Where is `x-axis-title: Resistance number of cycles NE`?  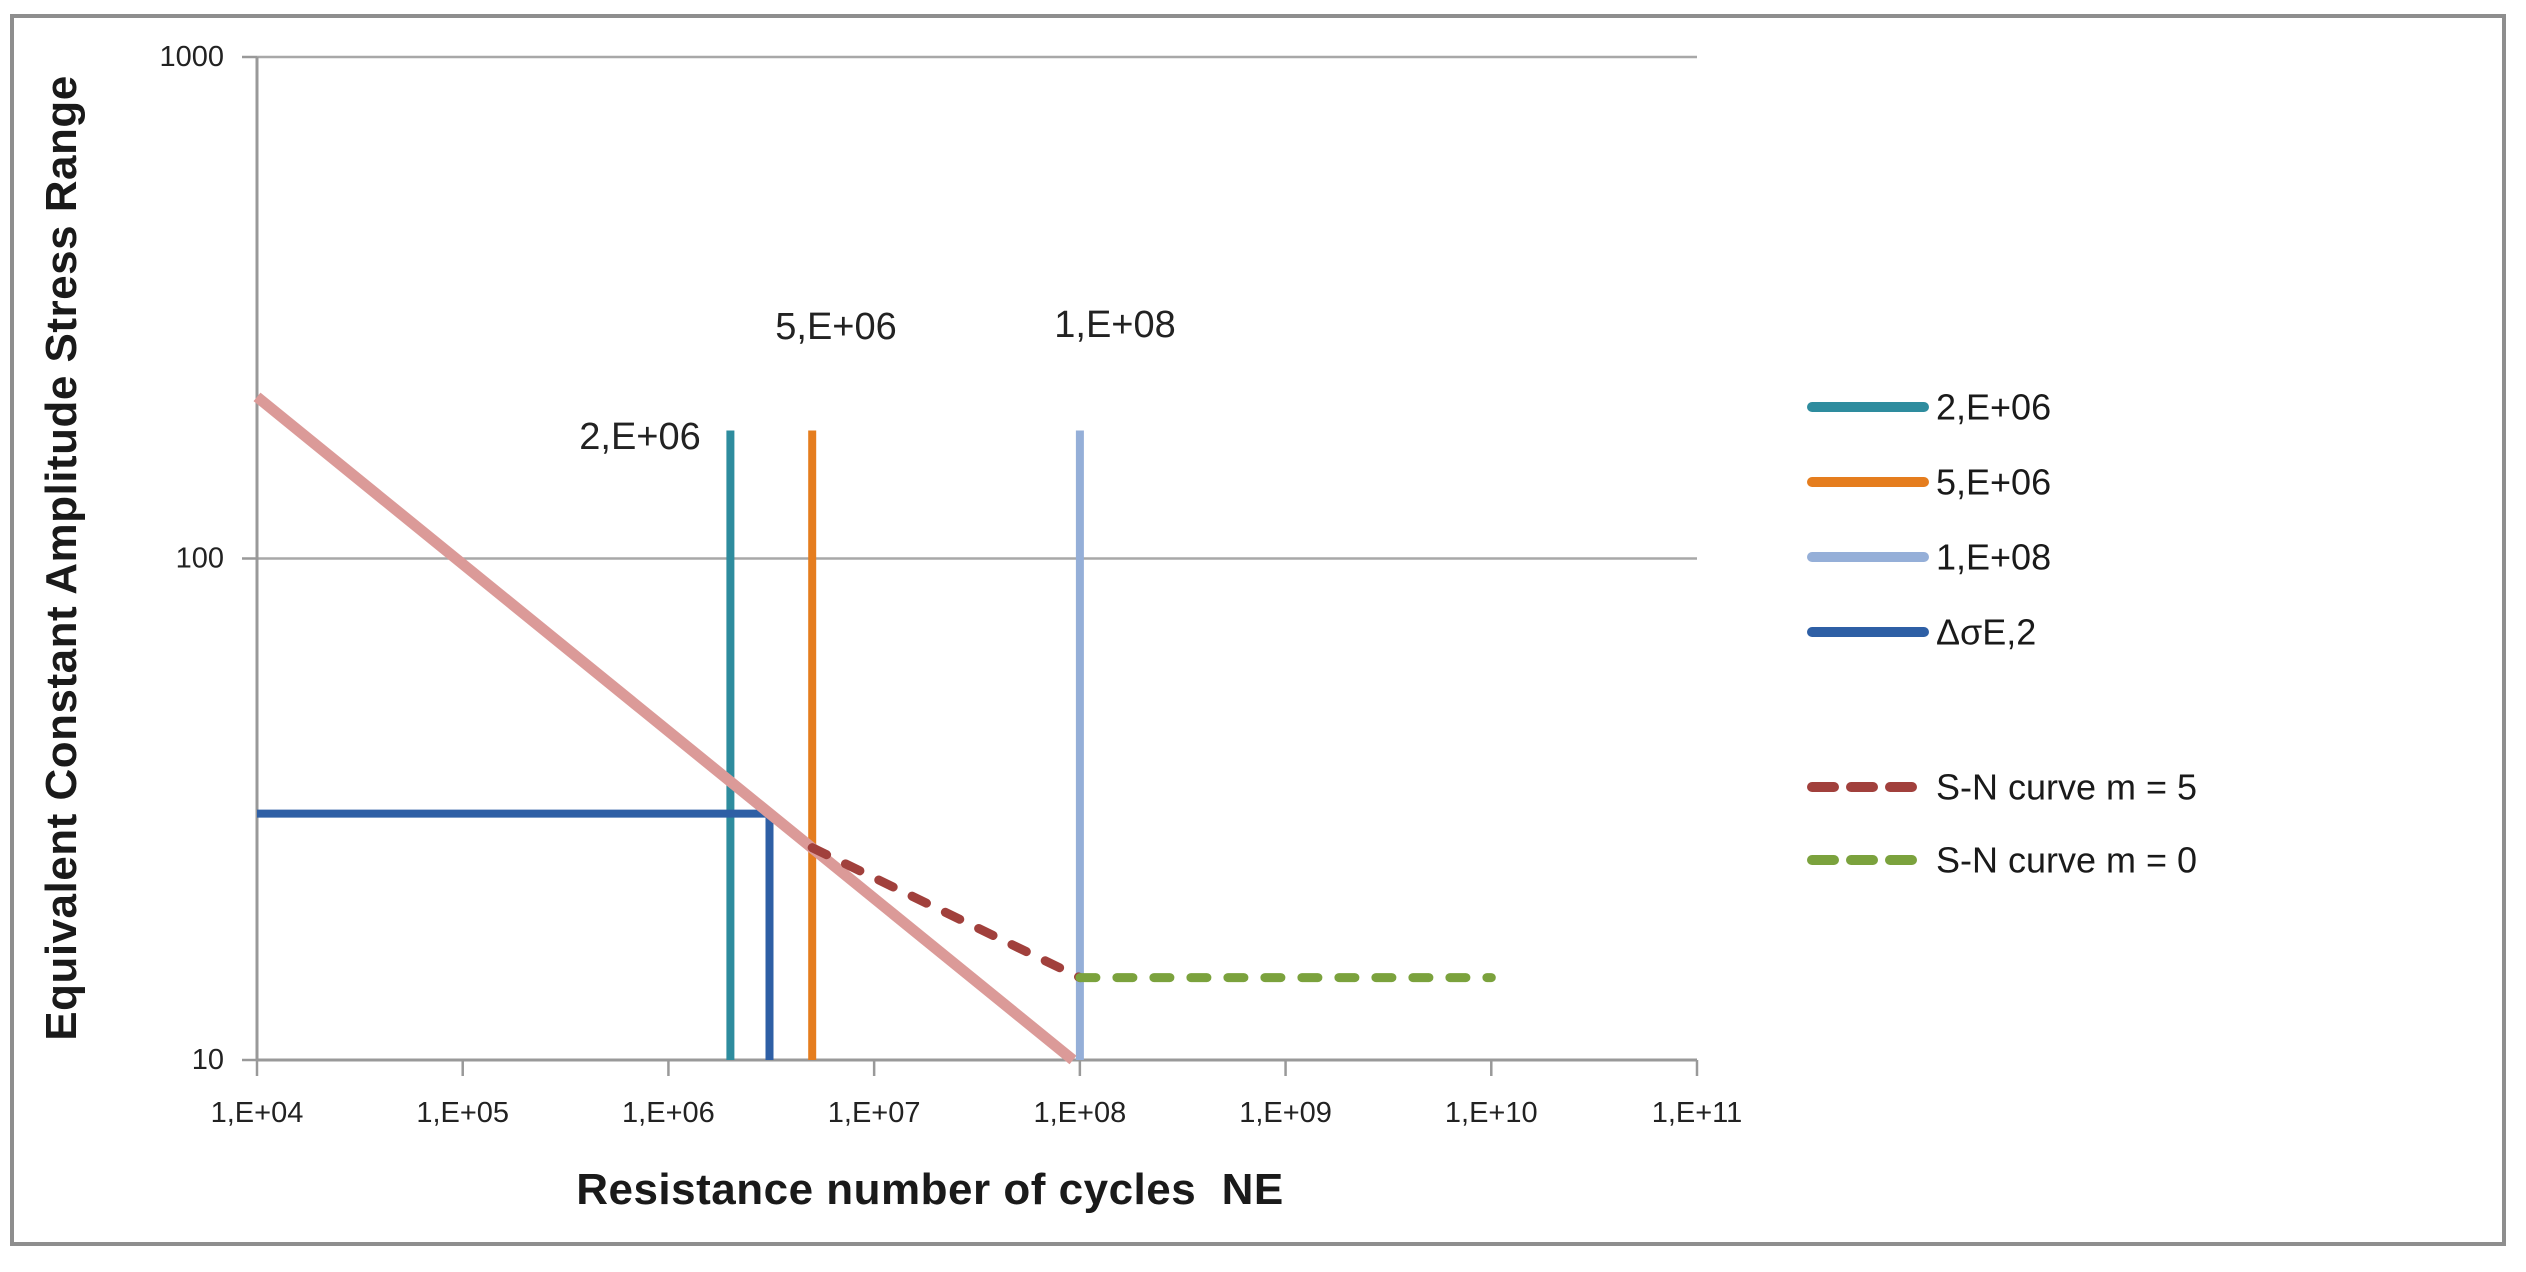 x-axis-title: Resistance number of cycles NE is located at coordinates (930, 1189).